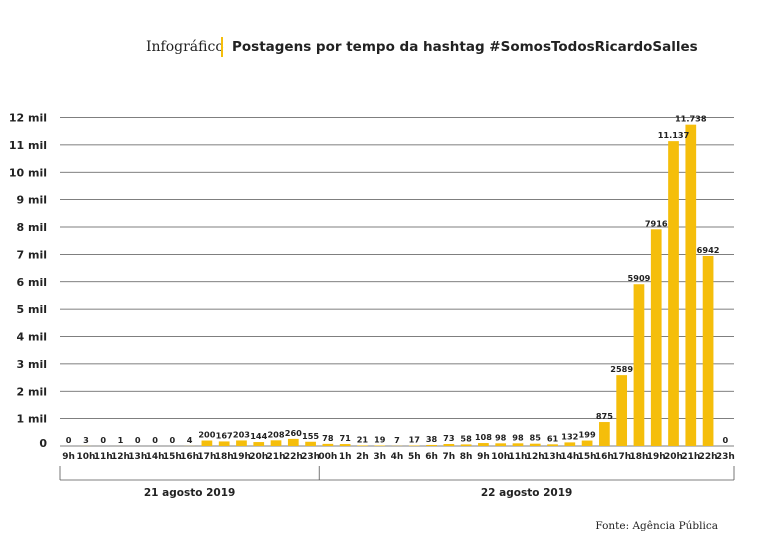 Image resolution: width=768 pixels, height=549 pixels. Describe the element at coordinates (656, 457) in the screenshot. I see `x-tick-label: 19h` at that location.